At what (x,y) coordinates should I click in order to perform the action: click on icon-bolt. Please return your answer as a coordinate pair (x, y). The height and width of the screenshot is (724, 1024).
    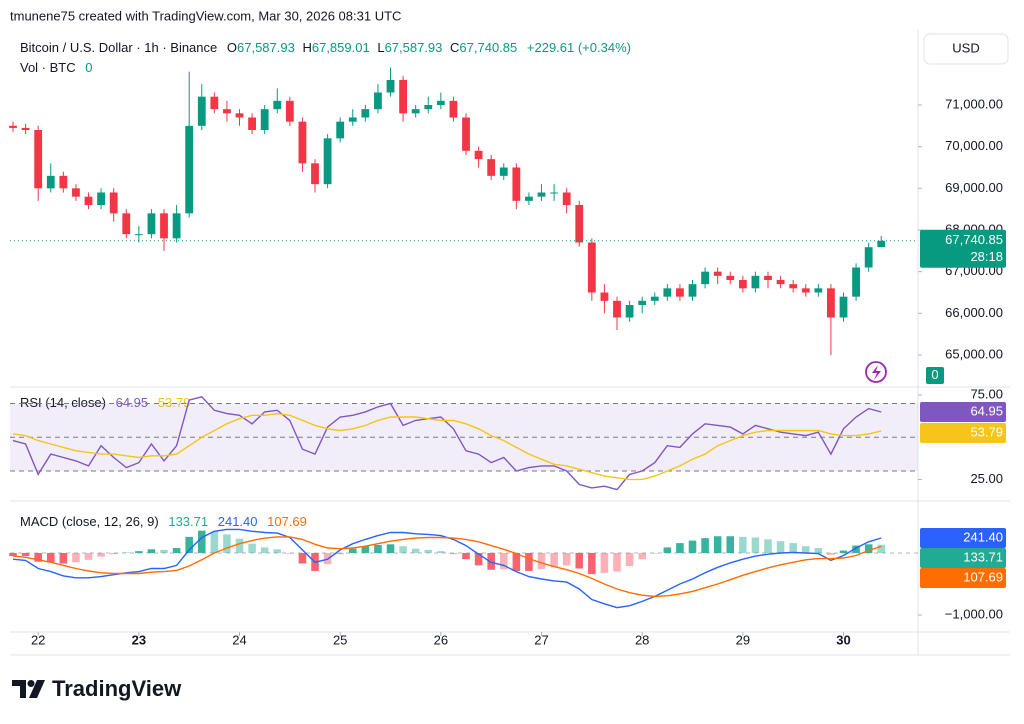
    Looking at the image, I should click on (876, 372).